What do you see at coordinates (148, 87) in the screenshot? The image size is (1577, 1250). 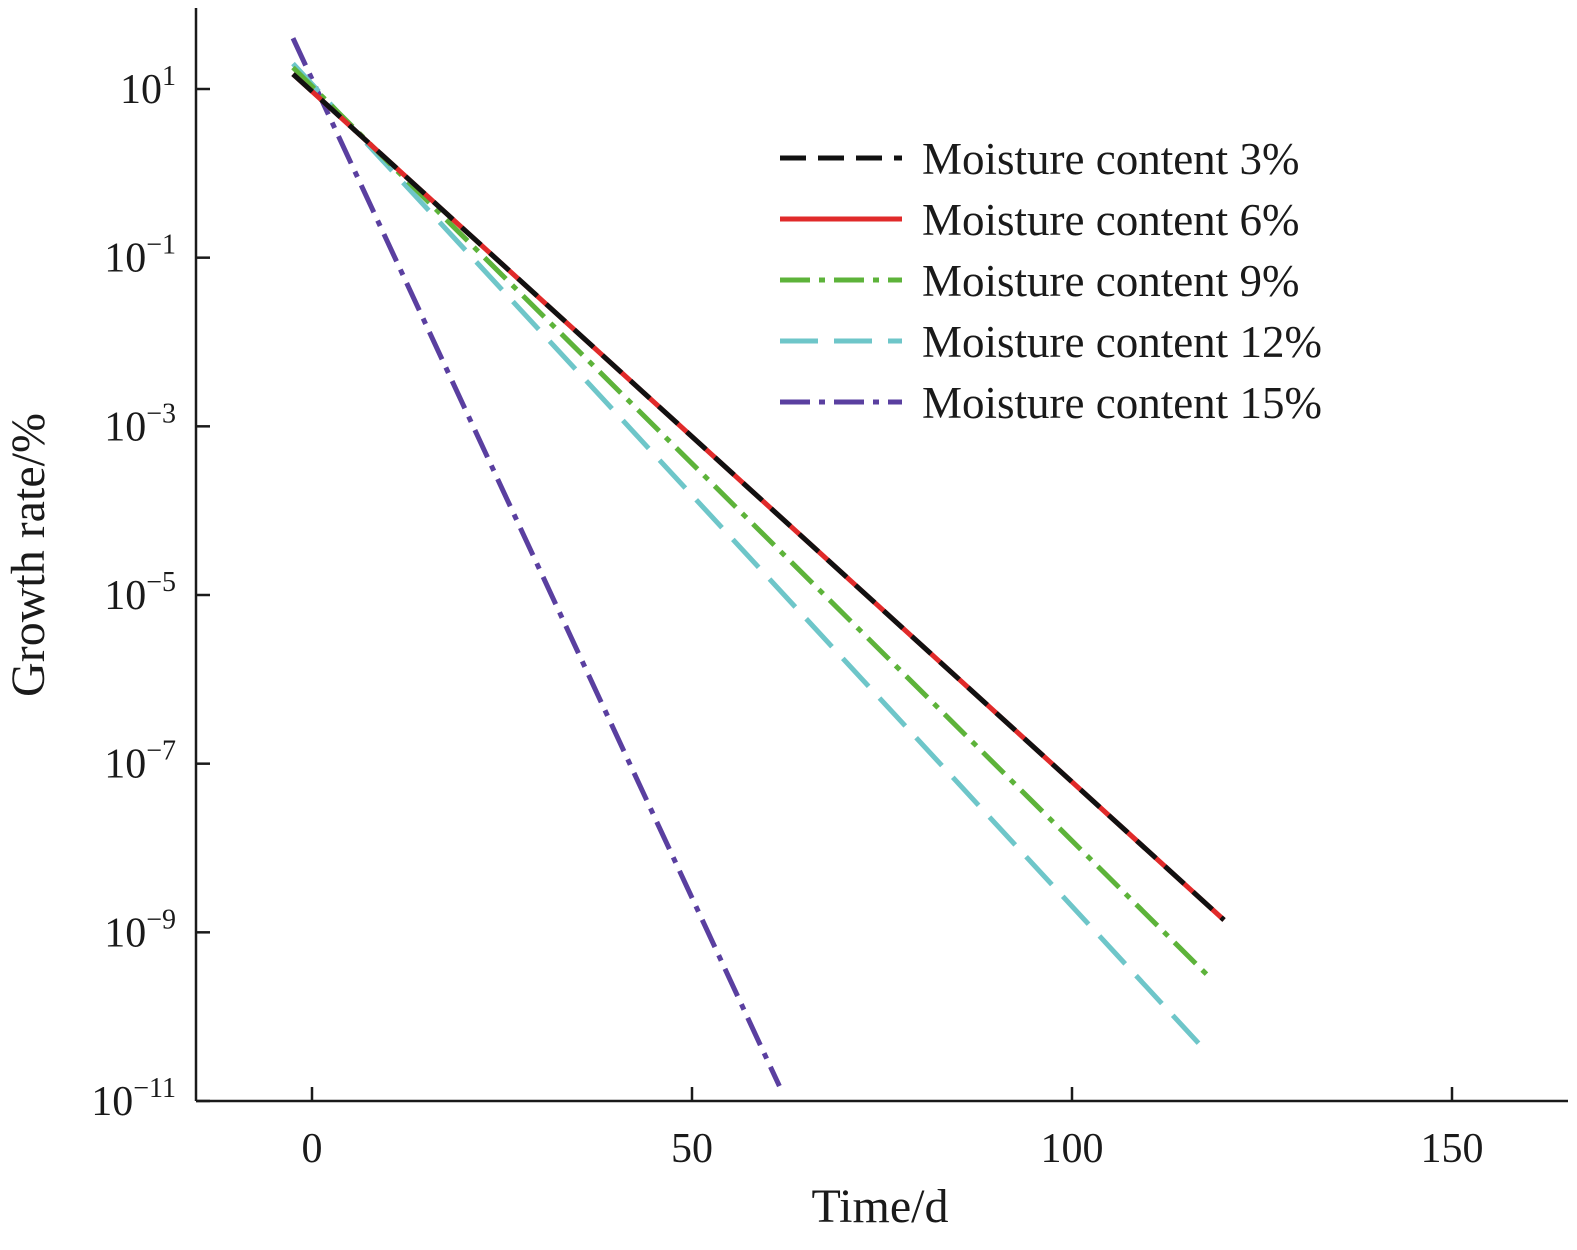 I see `y-tick-label: 10¹` at bounding box center [148, 87].